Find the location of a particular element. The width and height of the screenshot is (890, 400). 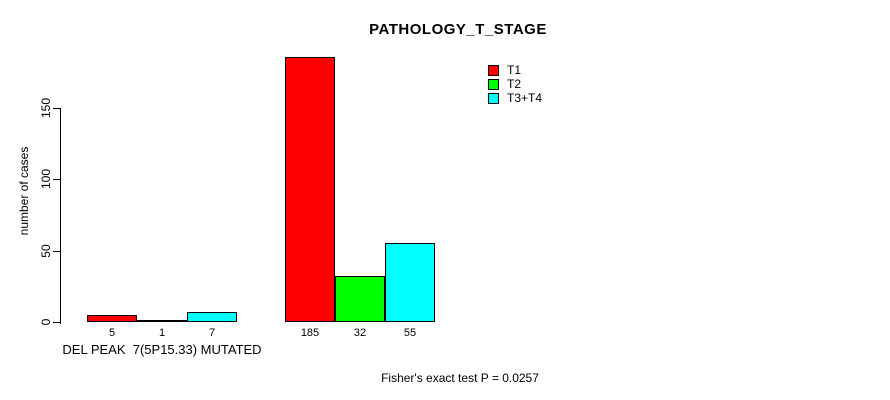

y-axis-label: number of cases is located at coordinates (24, 191).